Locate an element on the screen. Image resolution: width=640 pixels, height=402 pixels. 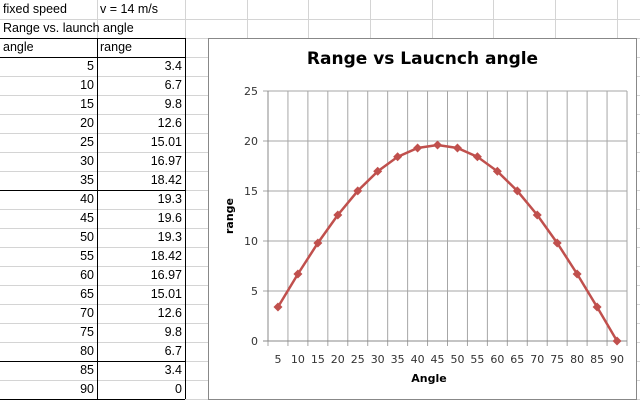
x-axis-ticks: 5 10 15 20 25 30 35 40 45 50 55 60 65 70 75 80 85 90 is located at coordinates (449, 359).